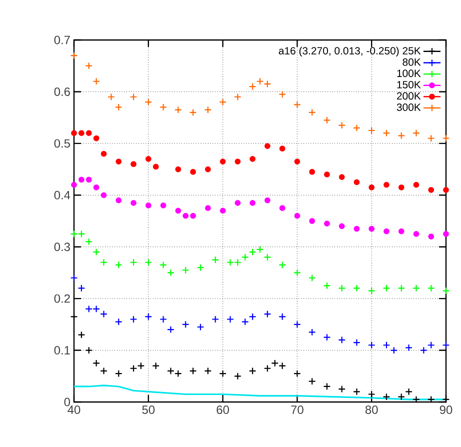  Describe the element at coordinates (408, 96) in the screenshot. I see `legend-label: 200K` at that location.